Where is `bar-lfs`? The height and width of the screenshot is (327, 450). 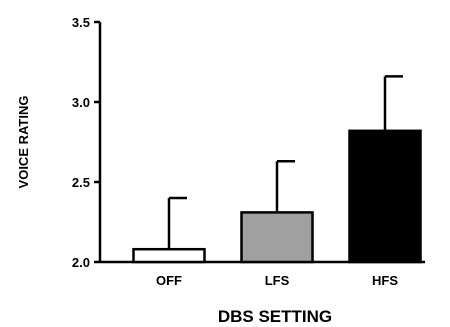
bar-lfs is located at coordinates (277, 237).